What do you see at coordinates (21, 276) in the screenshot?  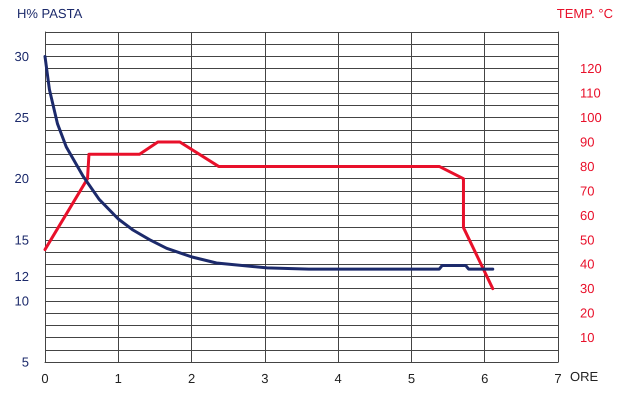 I see `y-tick-label: 12` at bounding box center [21, 276].